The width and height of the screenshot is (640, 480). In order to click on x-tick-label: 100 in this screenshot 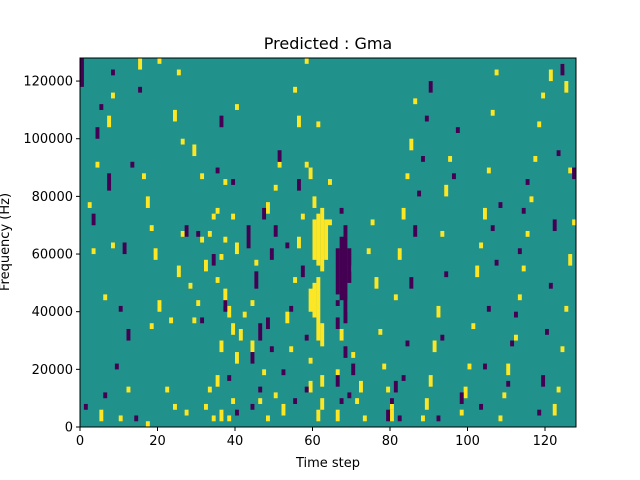, I will do `click(467, 441)`.